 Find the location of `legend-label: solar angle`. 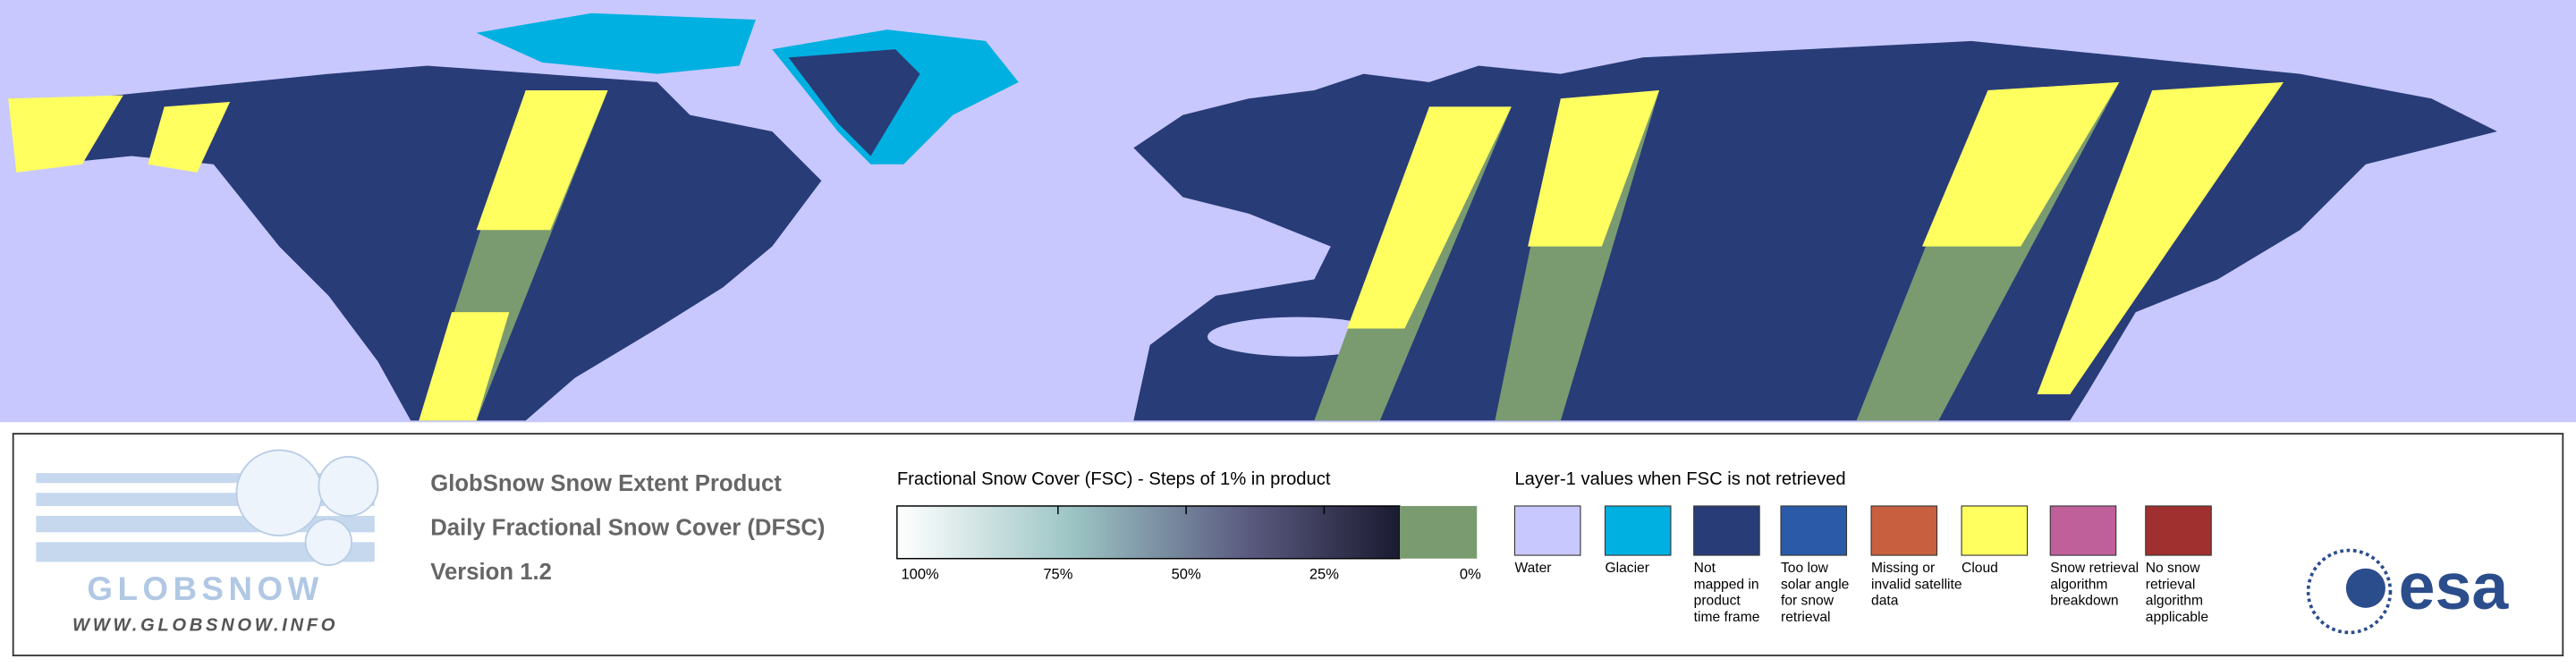

legend-label: solar angle is located at coordinates (1815, 584).